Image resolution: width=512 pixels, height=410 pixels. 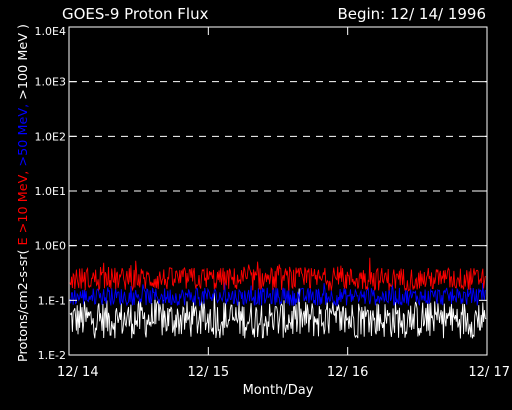 What do you see at coordinates (50, 82) in the screenshot?
I see `y-tick-label: 1.0E3` at bounding box center [50, 82].